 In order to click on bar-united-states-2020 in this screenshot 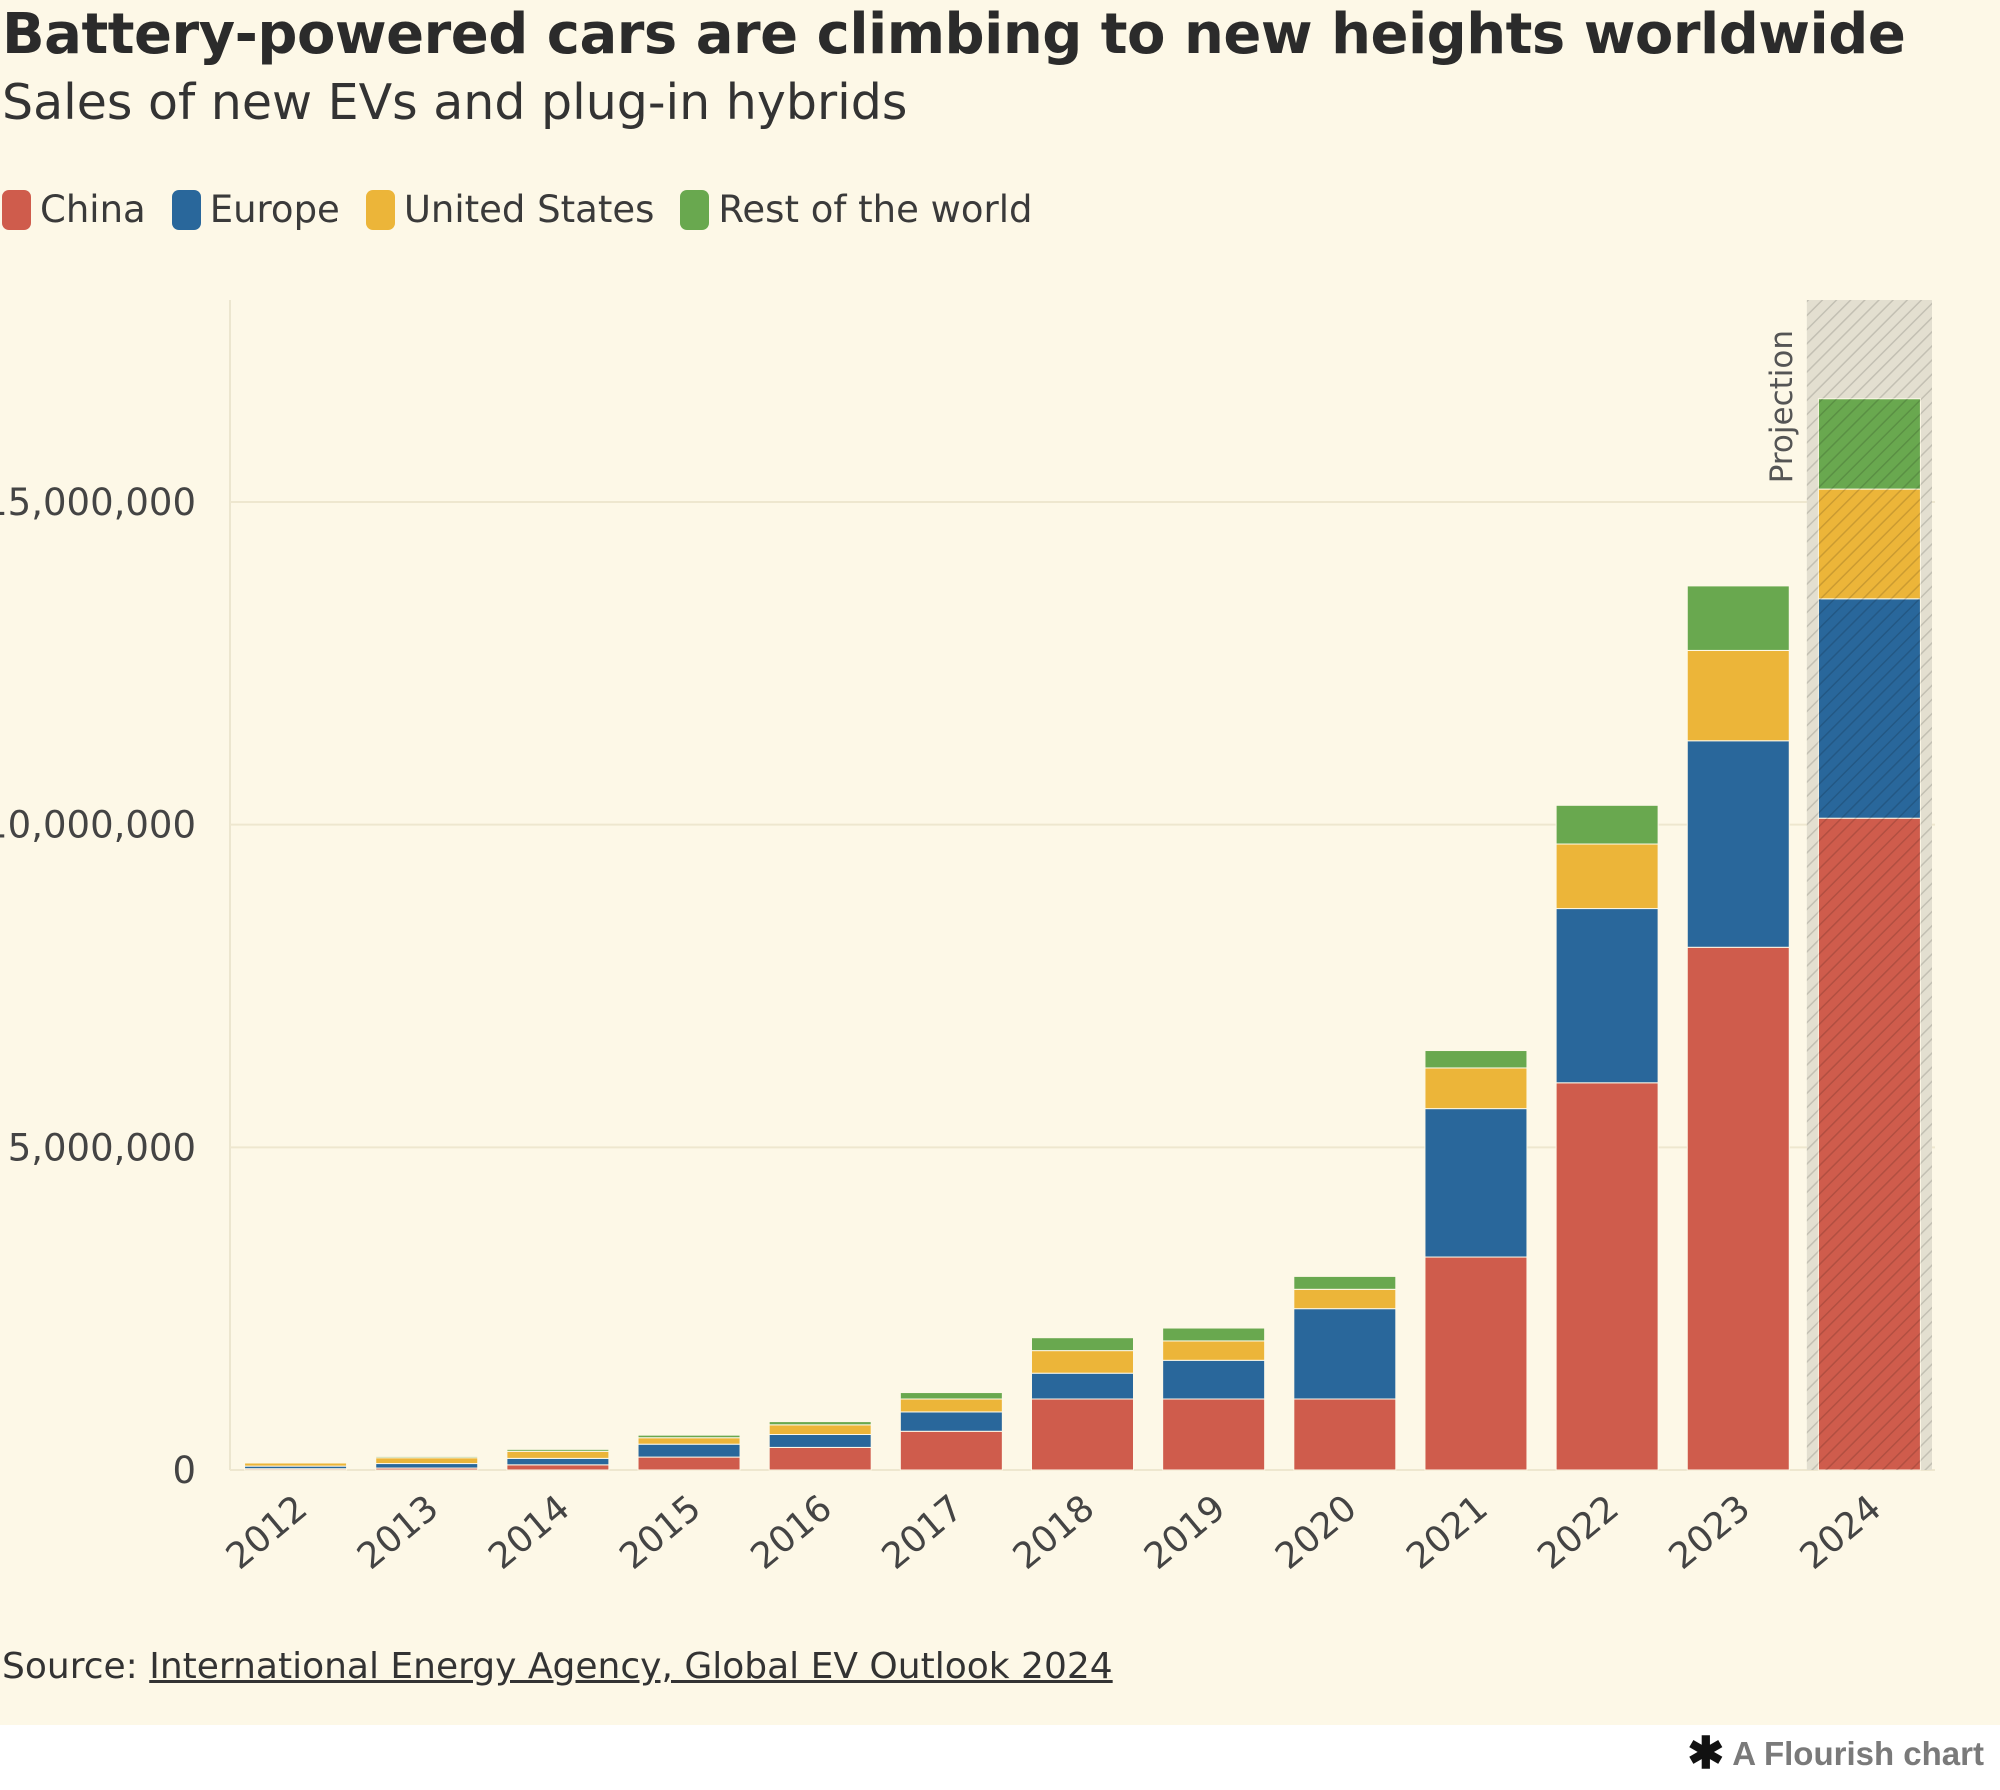, I will do `click(1345, 1299)`.